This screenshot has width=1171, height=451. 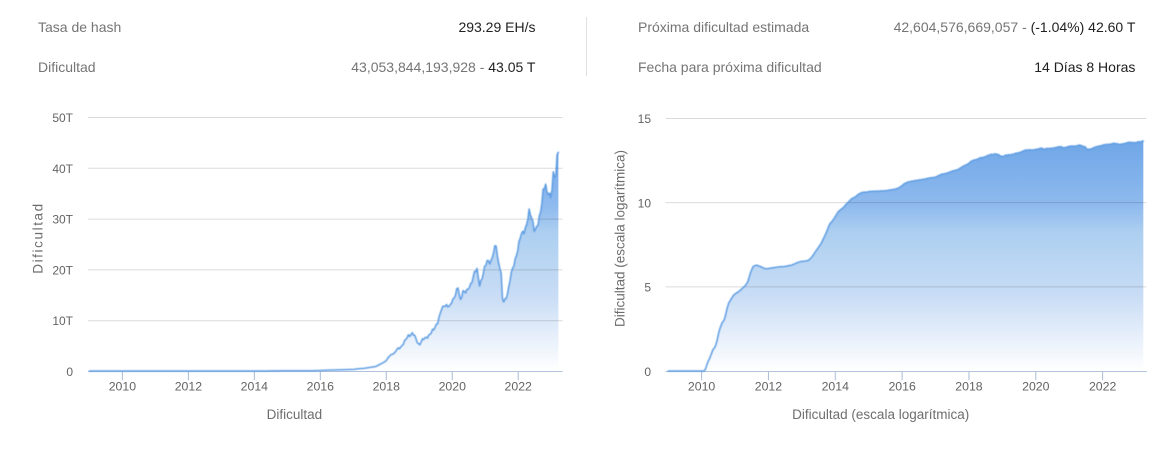 I want to click on svg-text: 5, so click(x=647, y=288).